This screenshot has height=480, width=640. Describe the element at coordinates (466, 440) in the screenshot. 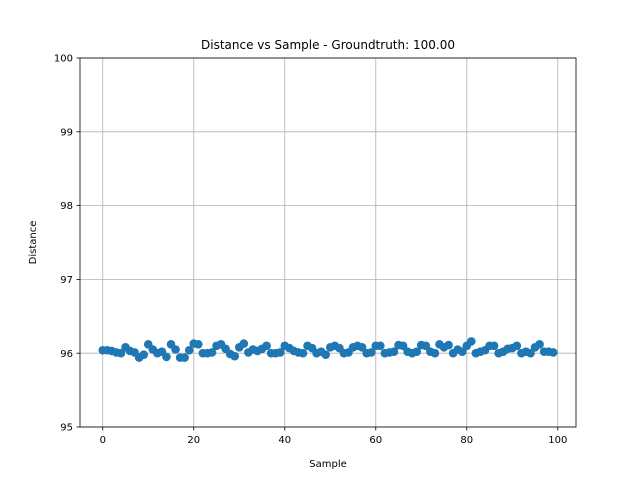

I see `x-tick-label: 80` at that location.